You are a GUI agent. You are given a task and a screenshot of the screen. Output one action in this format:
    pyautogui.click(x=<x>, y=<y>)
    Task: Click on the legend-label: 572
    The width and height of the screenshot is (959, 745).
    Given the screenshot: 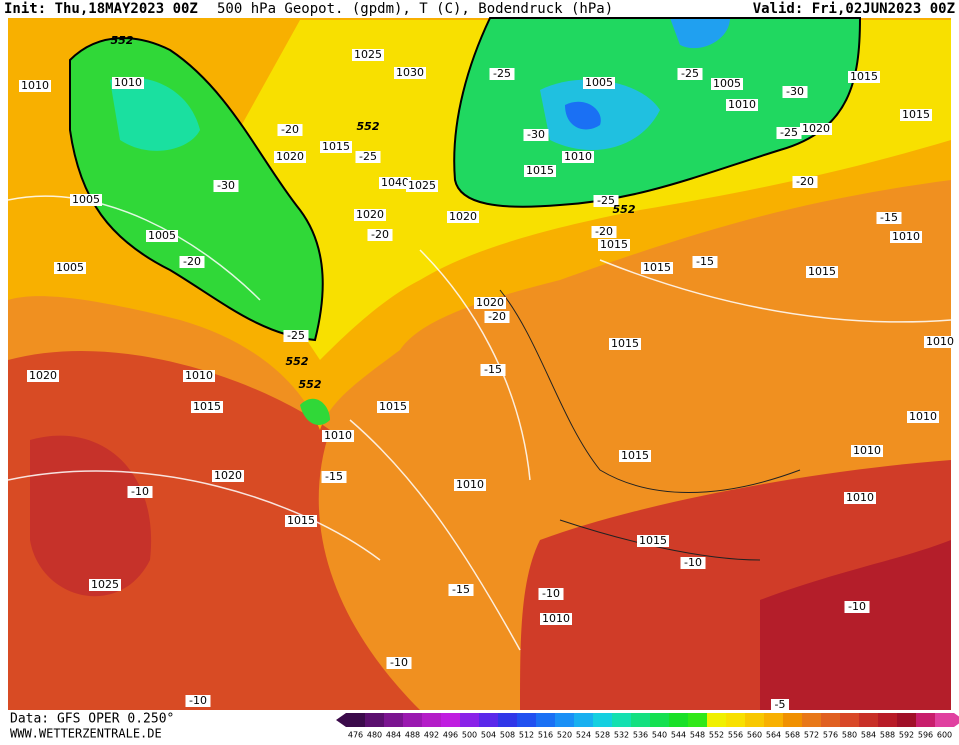 What is the action you would take?
    pyautogui.click(x=811, y=735)
    